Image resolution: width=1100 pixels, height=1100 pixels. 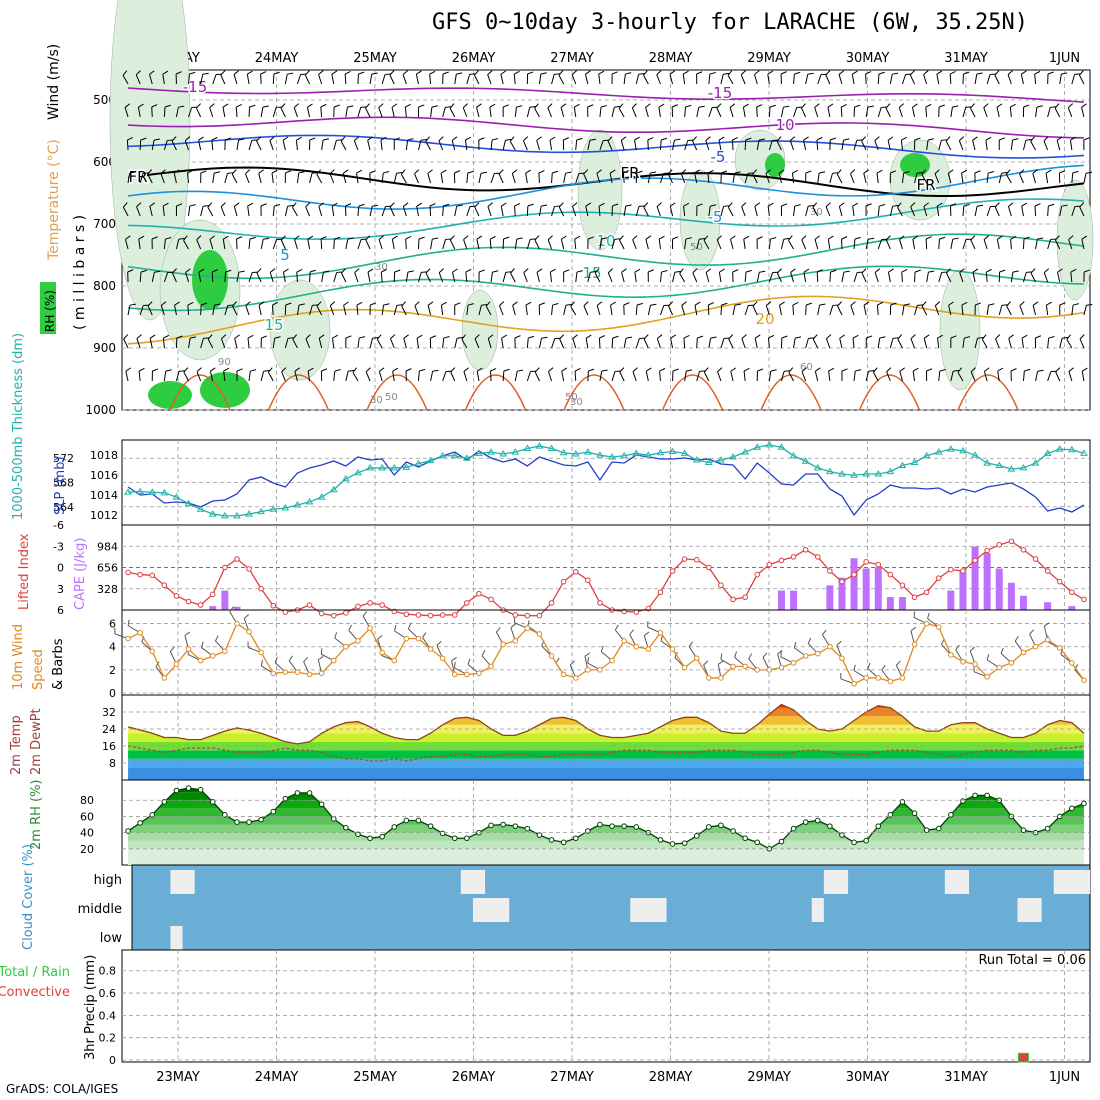 I want to click on isotherm-line, so click(x=606, y=320).